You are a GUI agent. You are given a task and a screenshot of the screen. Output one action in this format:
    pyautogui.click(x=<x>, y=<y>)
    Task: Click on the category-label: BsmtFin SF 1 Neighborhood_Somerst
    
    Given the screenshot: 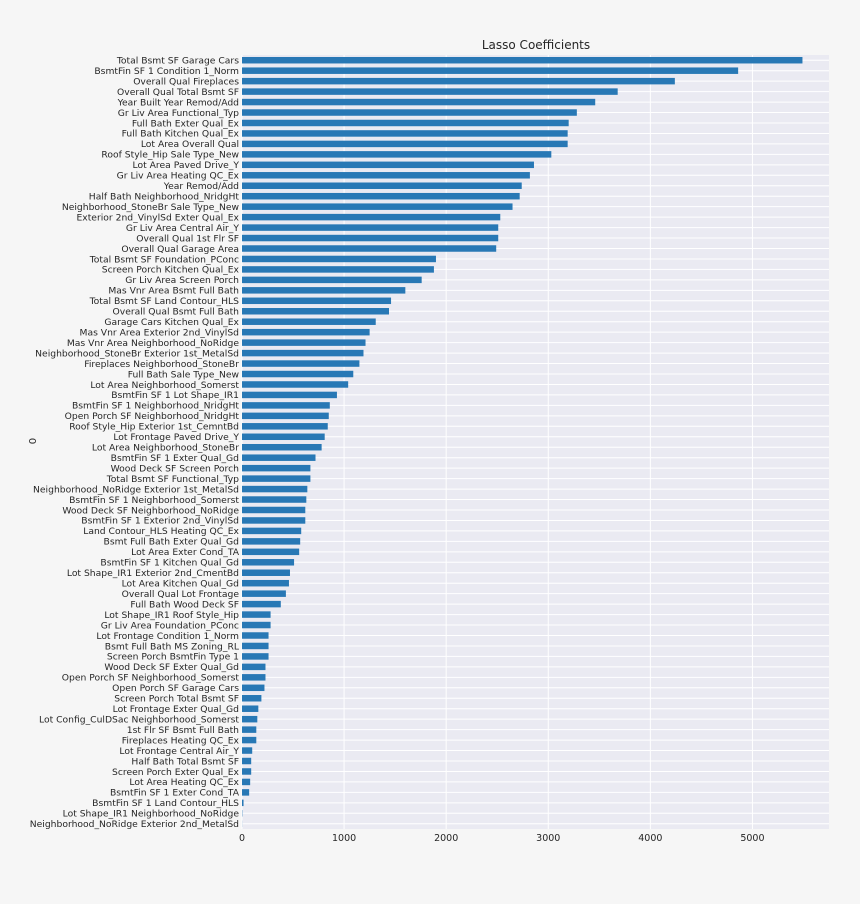 What is the action you would take?
    pyautogui.click(x=154, y=500)
    